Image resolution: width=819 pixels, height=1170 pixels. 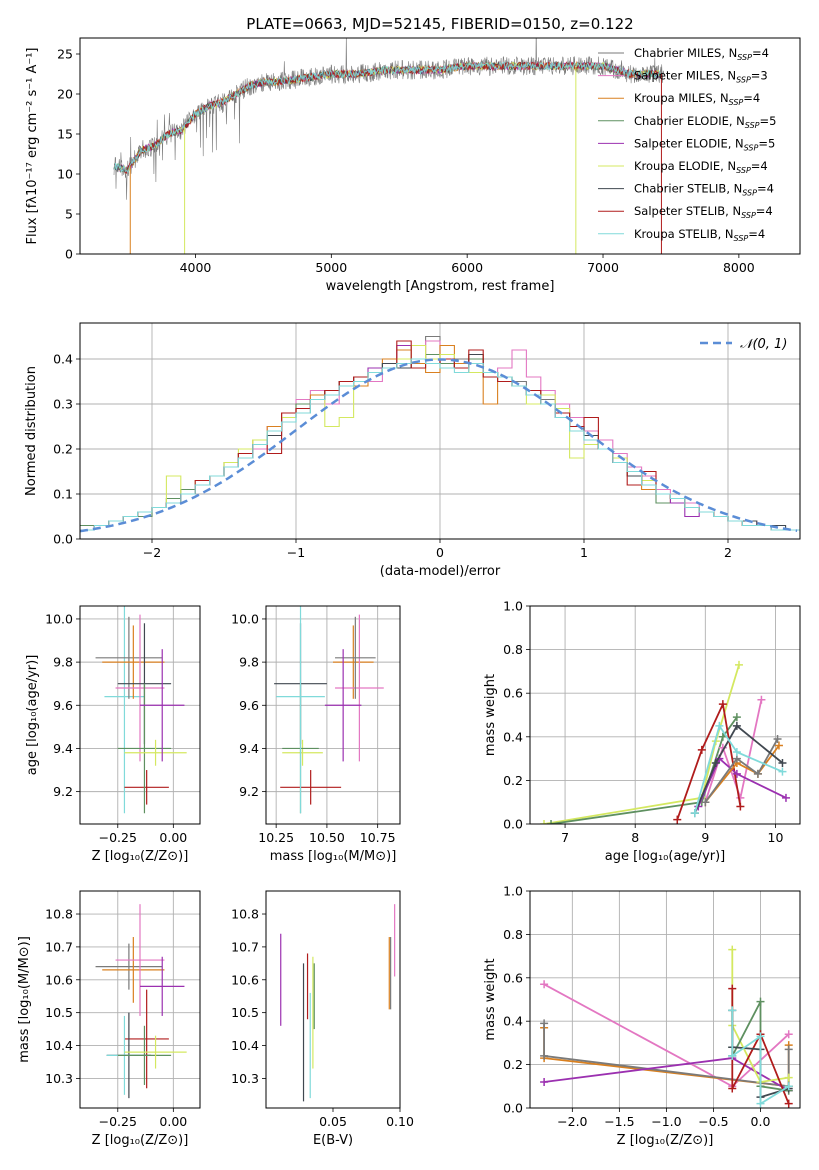 What do you see at coordinates (387, 118) in the screenshot?
I see `model-line-kroupa_stelib` at bounding box center [387, 118].